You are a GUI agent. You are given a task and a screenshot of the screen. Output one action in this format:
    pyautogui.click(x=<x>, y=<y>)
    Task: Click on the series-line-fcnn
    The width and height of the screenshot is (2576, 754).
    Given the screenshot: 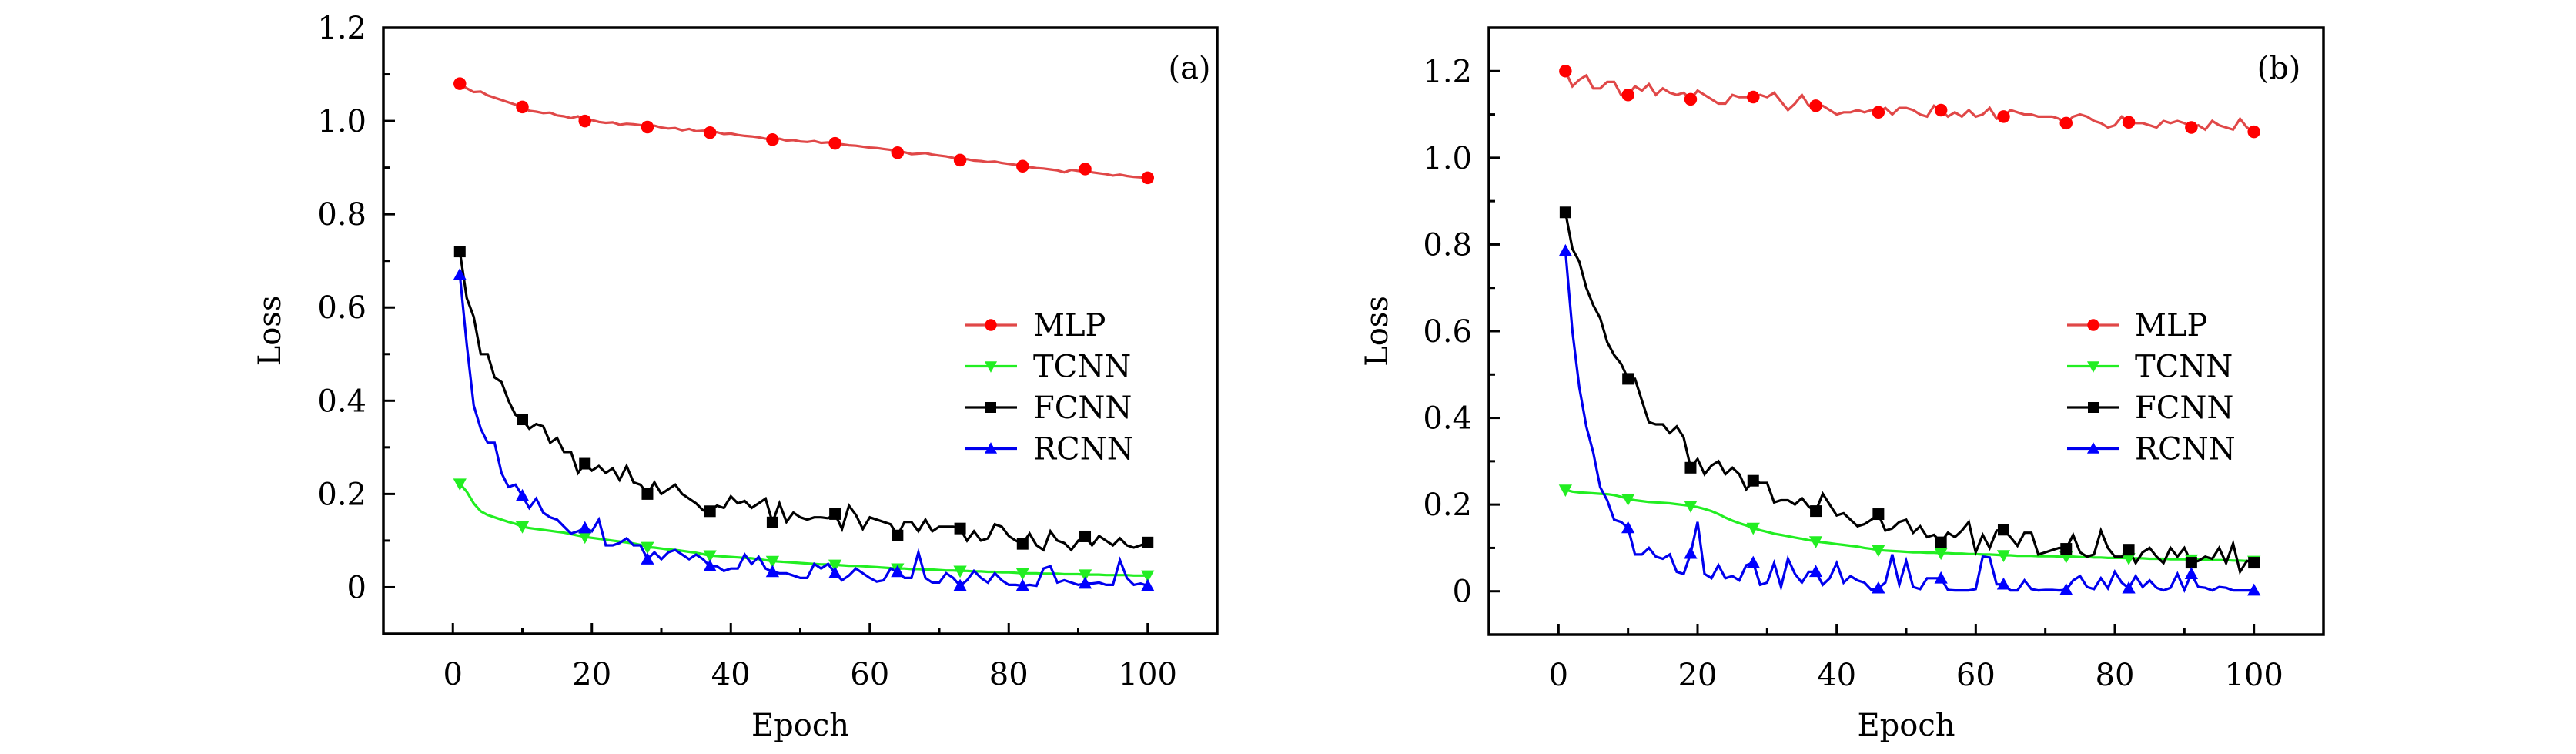 What is the action you would take?
    pyautogui.click(x=1910, y=393)
    